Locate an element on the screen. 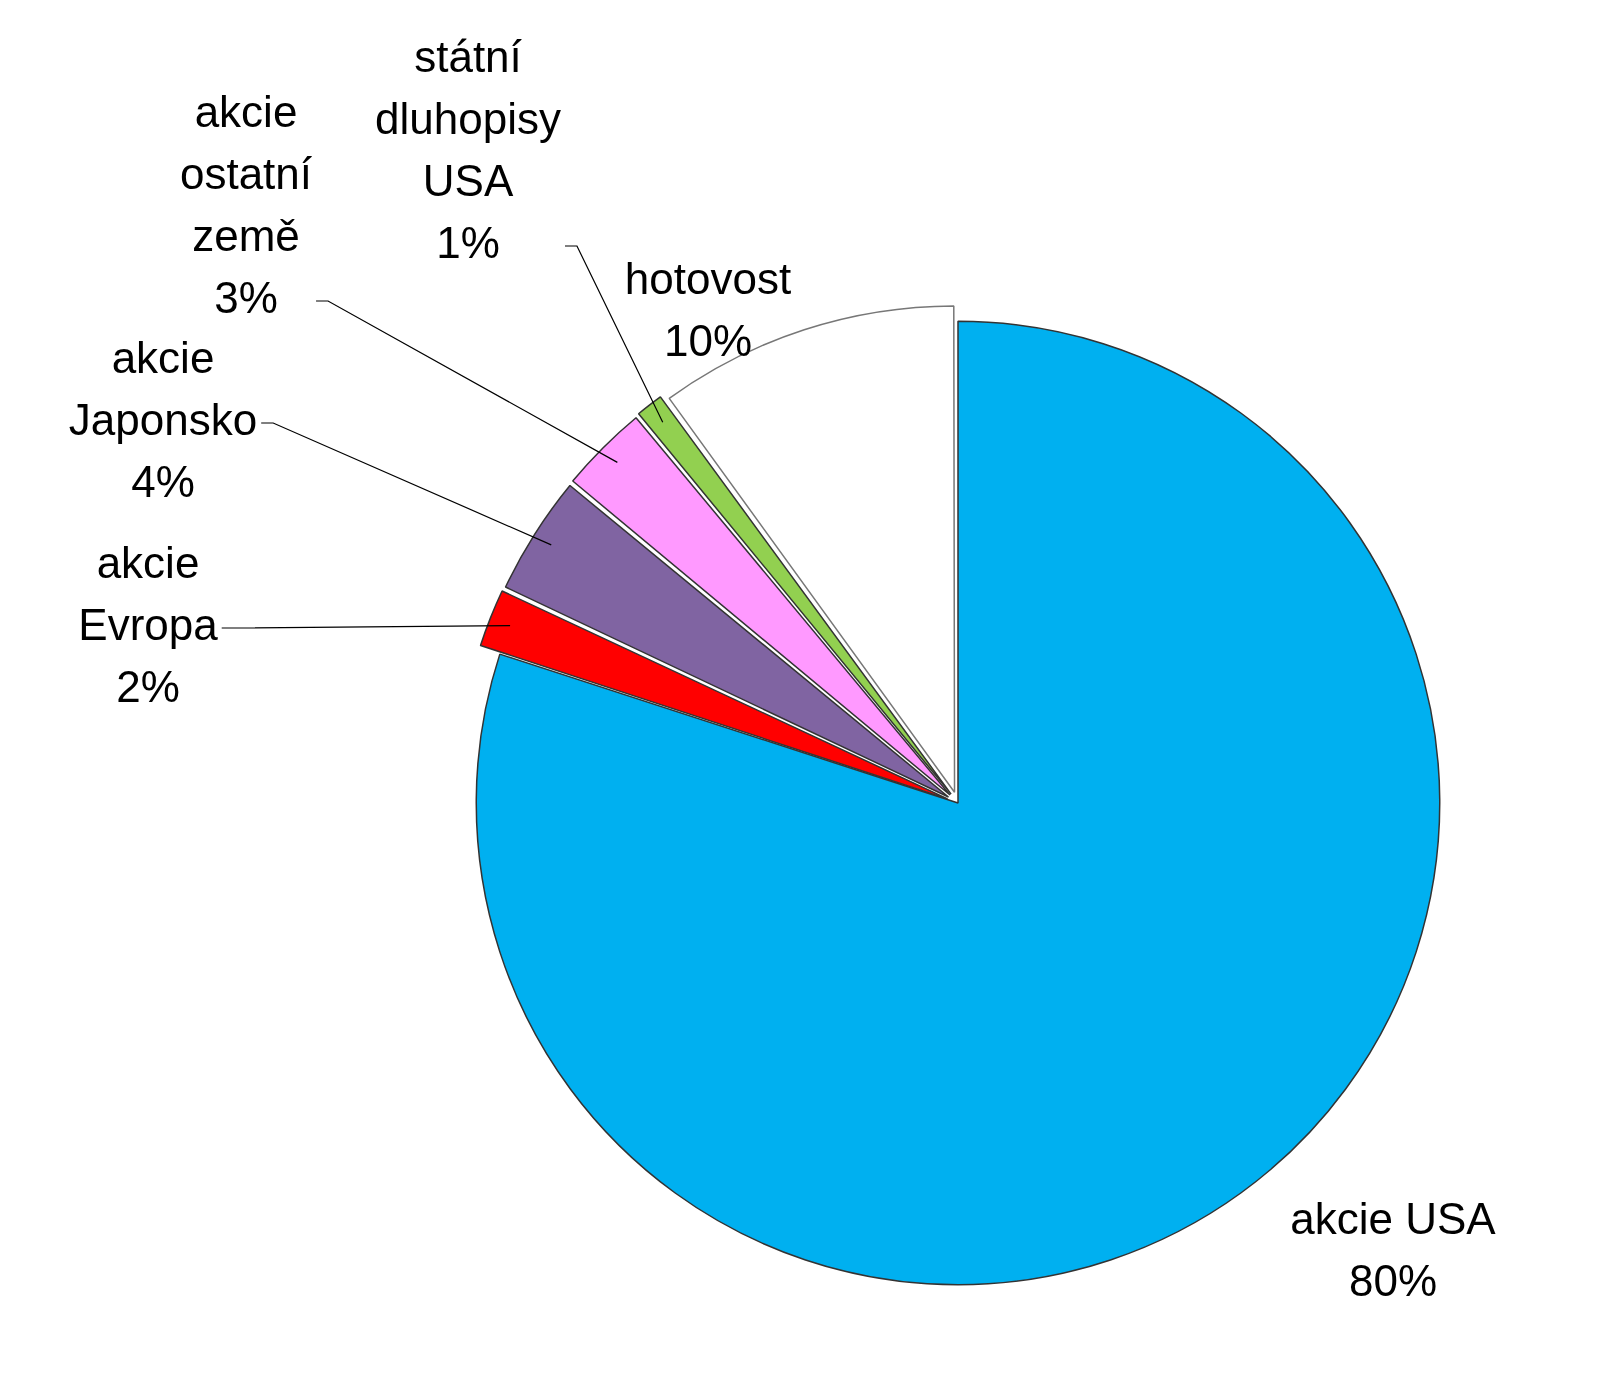 Image resolution: width=1600 pixels, height=1390 pixels. data-label: 1% is located at coordinates (468, 243).